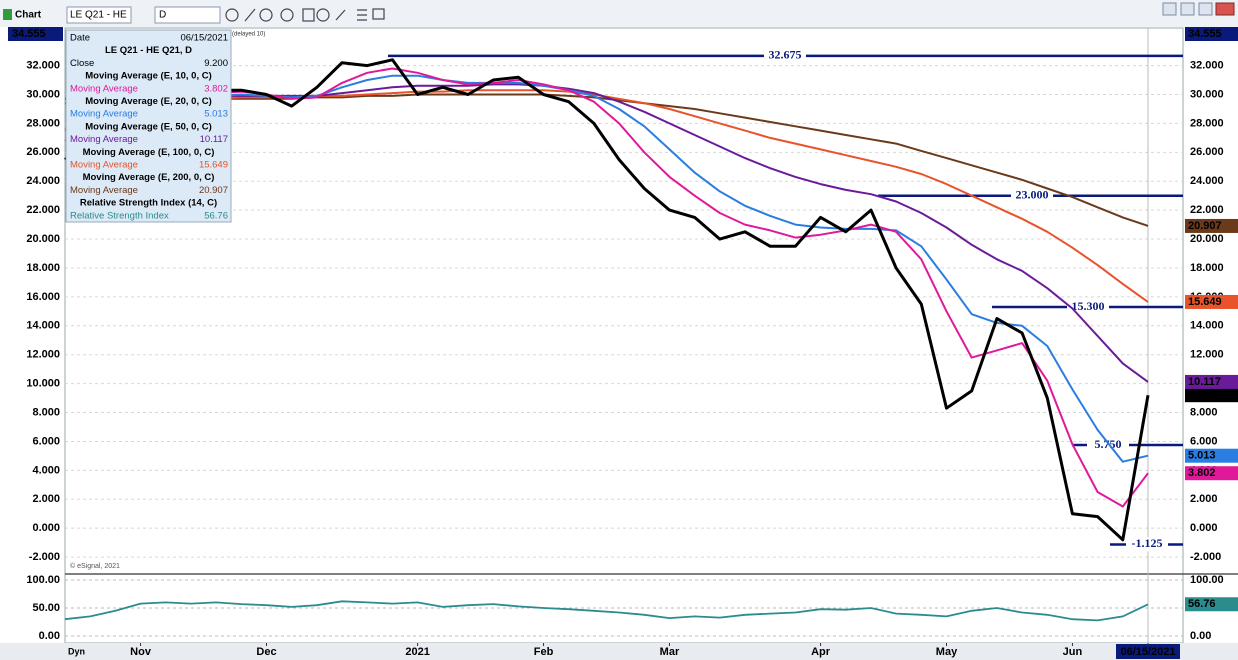 This screenshot has width=1238, height=660. I want to click on interval-box, so click(187, 15).